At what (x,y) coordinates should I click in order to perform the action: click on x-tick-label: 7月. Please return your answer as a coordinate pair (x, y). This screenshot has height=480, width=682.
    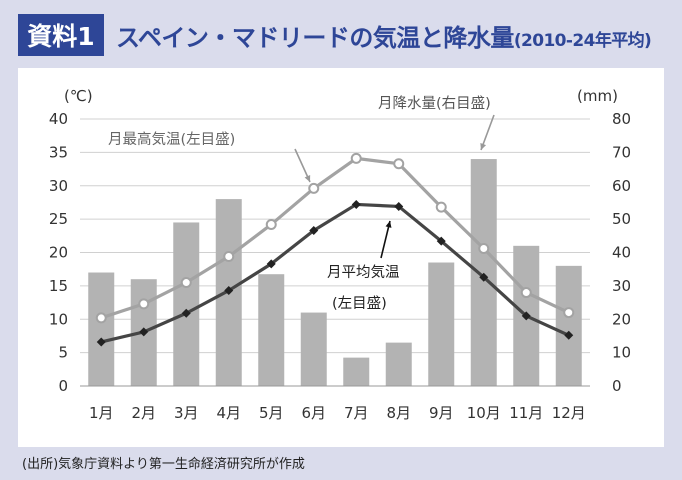
    Looking at the image, I should click on (356, 413).